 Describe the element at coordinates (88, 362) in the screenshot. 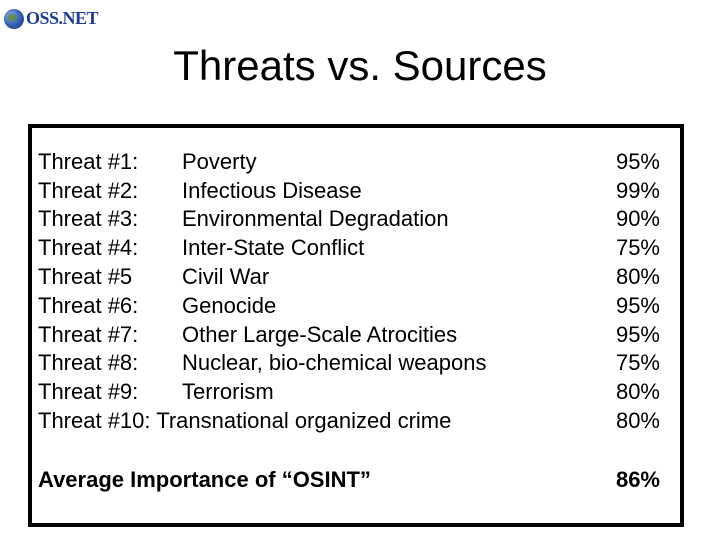

I see `threat-label: Threat #8:` at that location.